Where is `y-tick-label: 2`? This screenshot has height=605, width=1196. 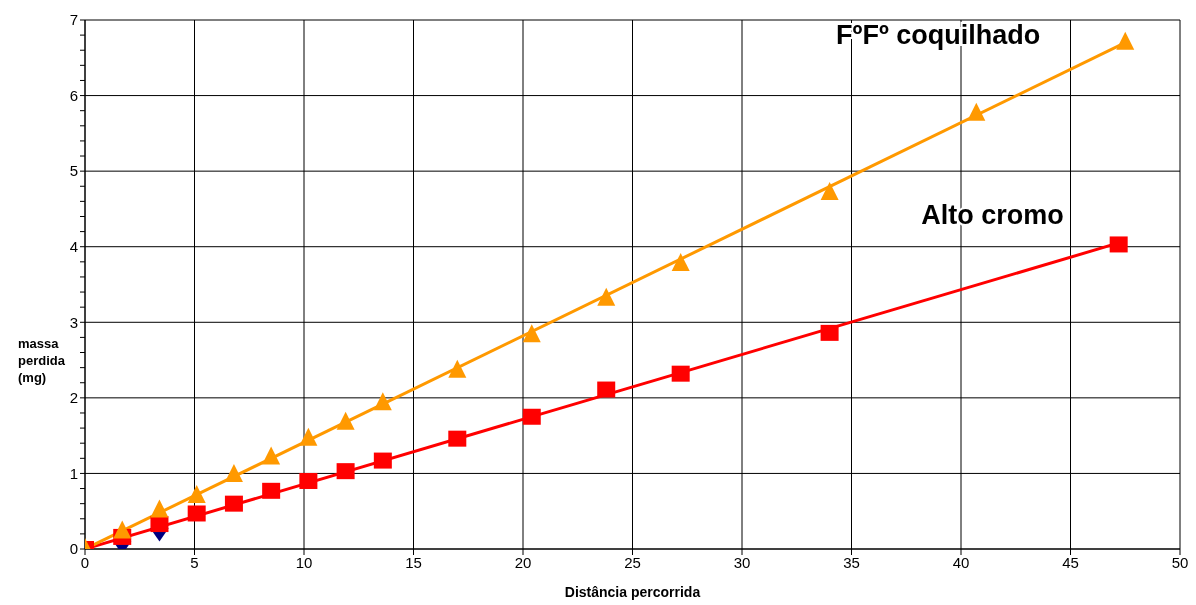 y-tick-label: 2 is located at coordinates (73, 398).